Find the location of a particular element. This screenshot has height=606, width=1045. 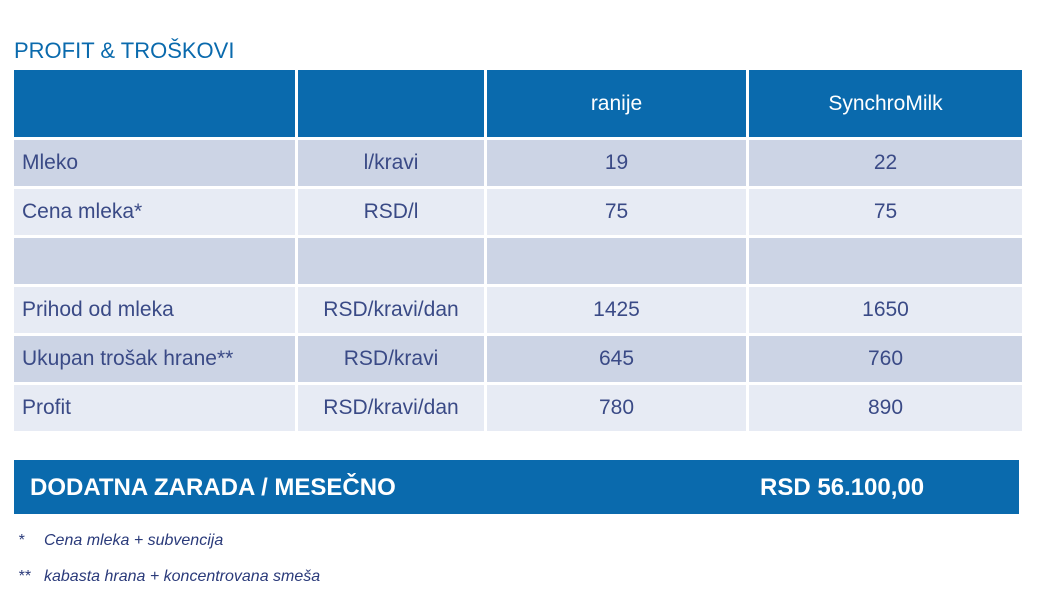

row-label: Mleko is located at coordinates (154, 163).